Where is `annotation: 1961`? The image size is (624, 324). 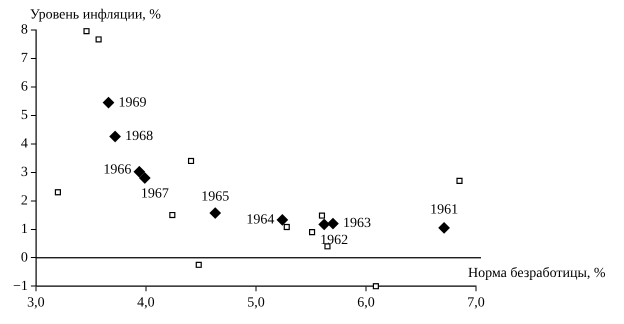 annotation: 1961 is located at coordinates (444, 210).